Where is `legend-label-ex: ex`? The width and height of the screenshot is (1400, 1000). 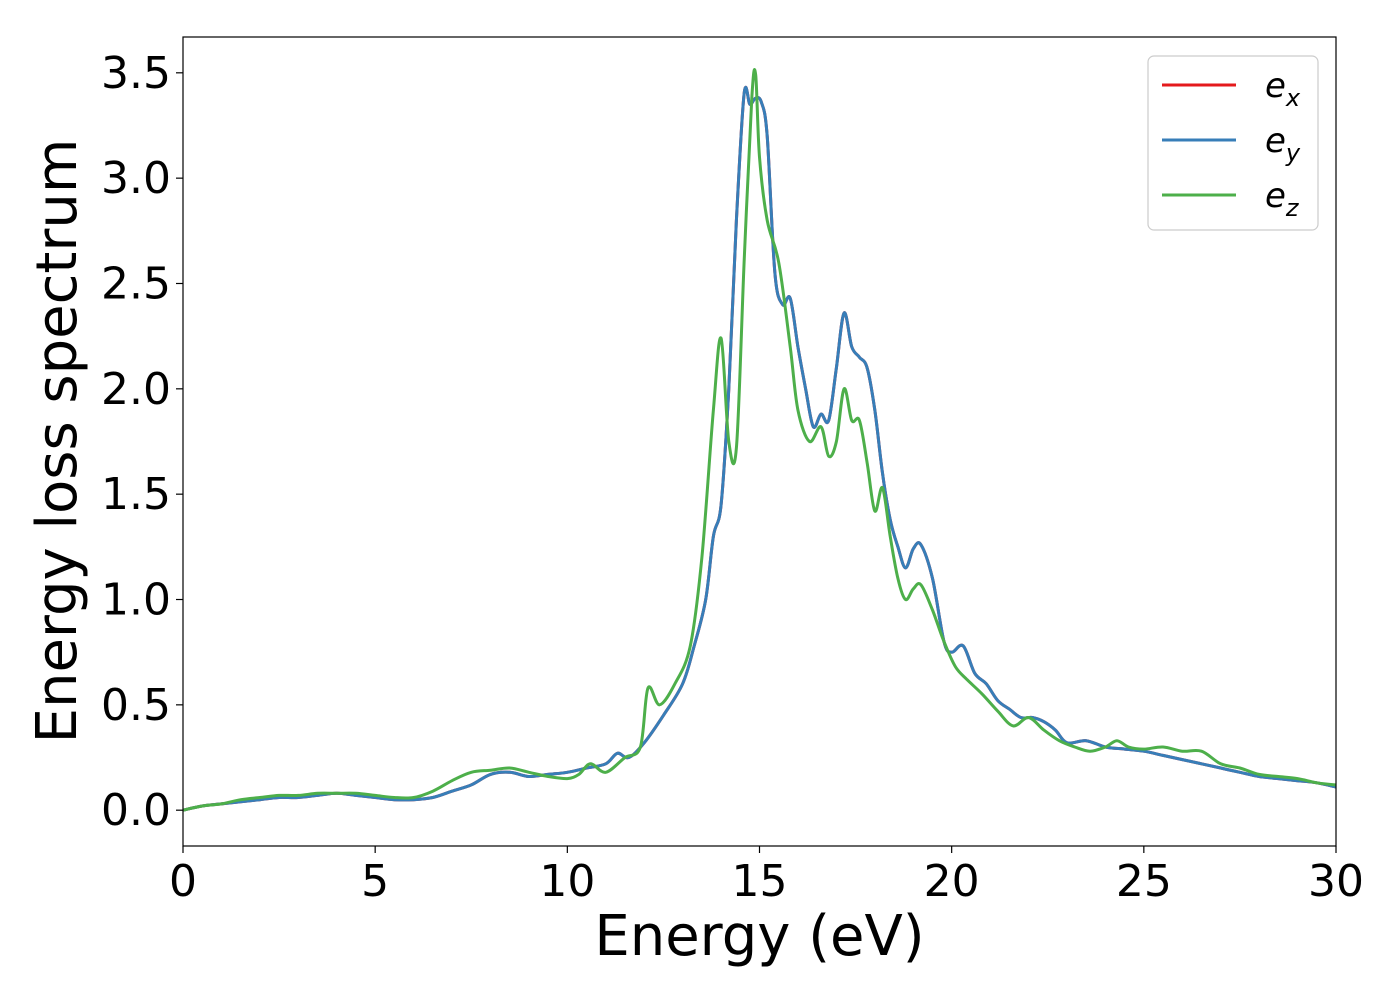 legend-label-ex: ex is located at coordinates (1283, 89).